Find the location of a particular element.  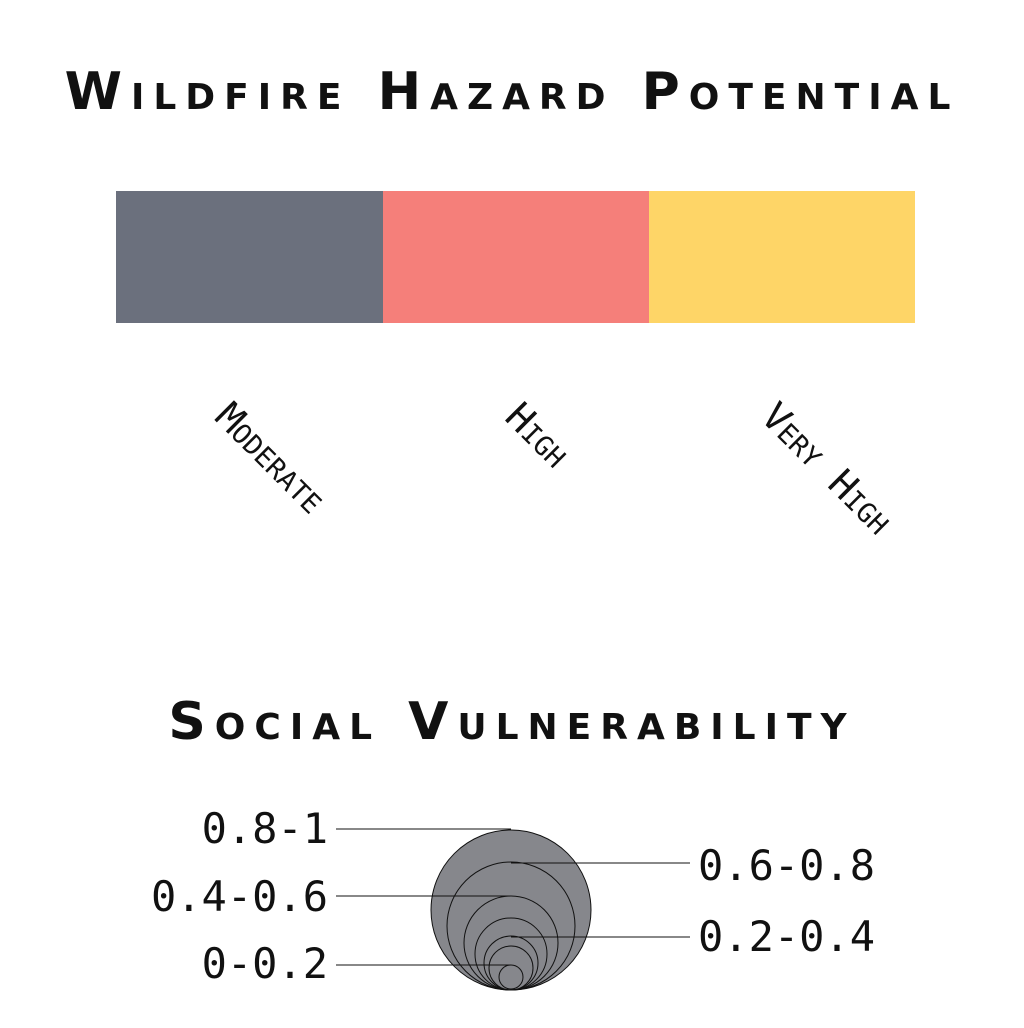

size-circles is located at coordinates (511, 910).